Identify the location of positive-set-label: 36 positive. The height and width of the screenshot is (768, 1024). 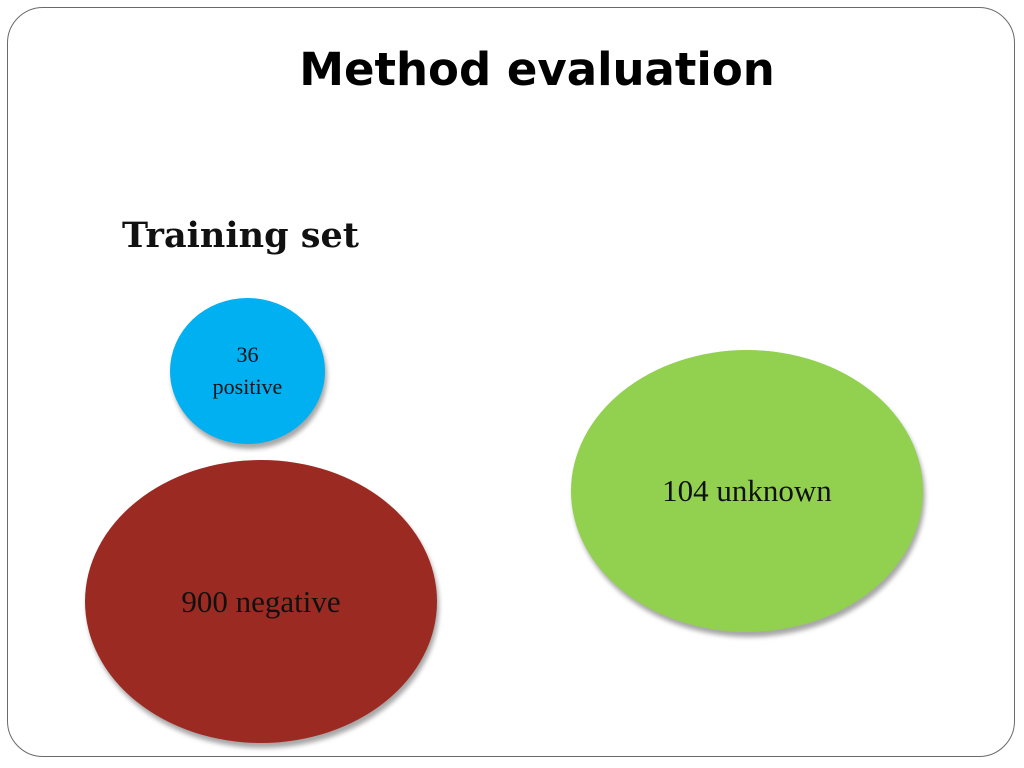
(248, 371).